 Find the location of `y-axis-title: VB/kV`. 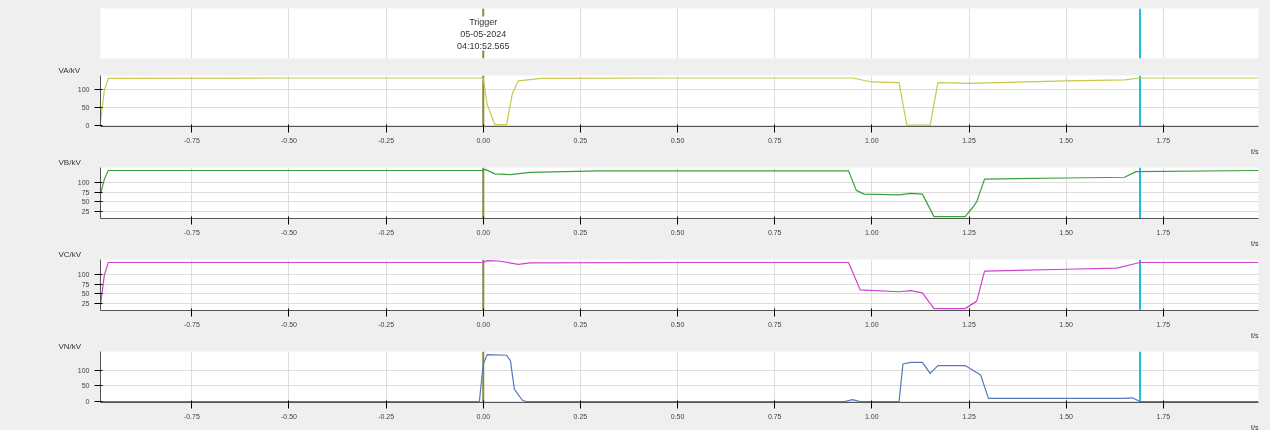

y-axis-title: VB/kV is located at coordinates (70, 162).